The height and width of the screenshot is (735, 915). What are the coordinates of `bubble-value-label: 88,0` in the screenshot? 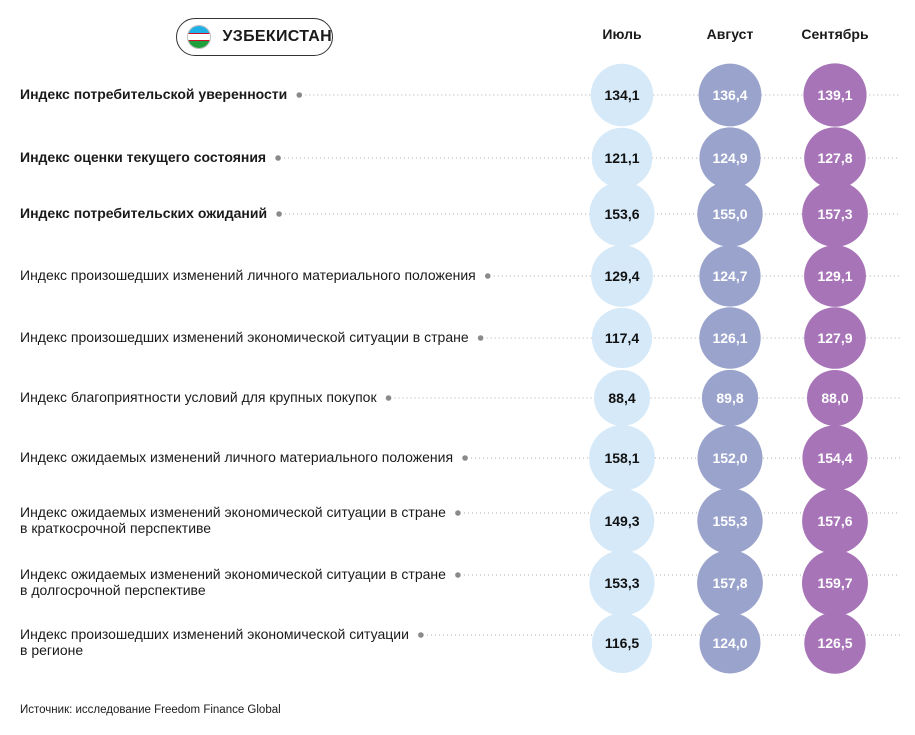 It's located at (834, 398).